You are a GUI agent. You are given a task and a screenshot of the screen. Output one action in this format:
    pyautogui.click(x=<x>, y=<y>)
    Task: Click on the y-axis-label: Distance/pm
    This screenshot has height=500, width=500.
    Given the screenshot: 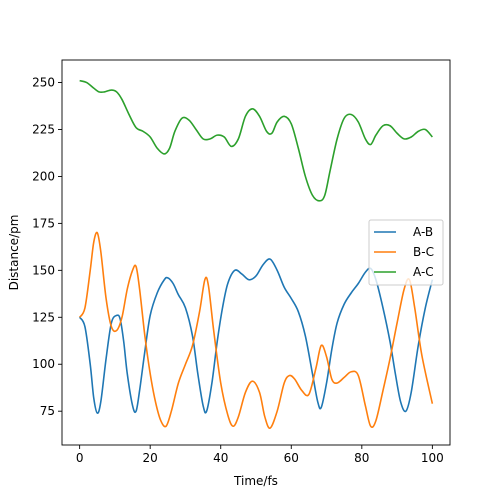 What is the action you would take?
    pyautogui.click(x=14, y=253)
    